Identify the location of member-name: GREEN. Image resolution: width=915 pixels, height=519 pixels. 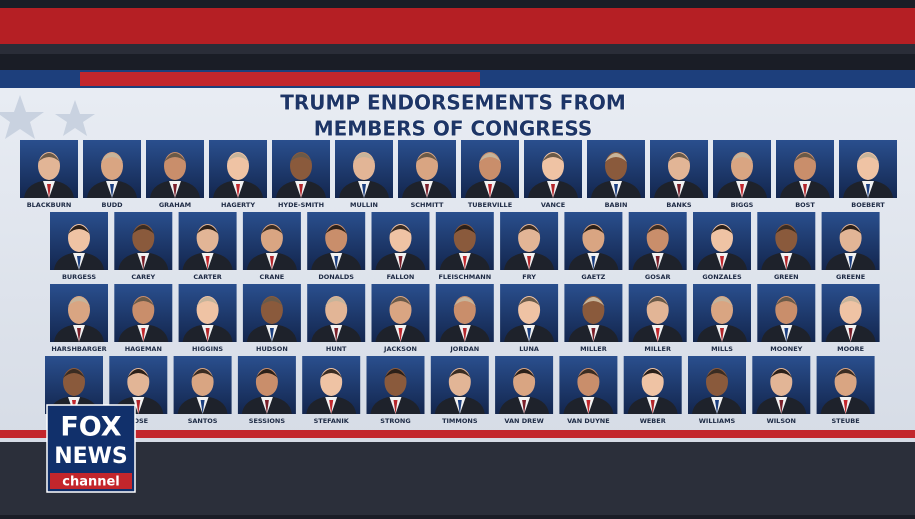
(786, 277).